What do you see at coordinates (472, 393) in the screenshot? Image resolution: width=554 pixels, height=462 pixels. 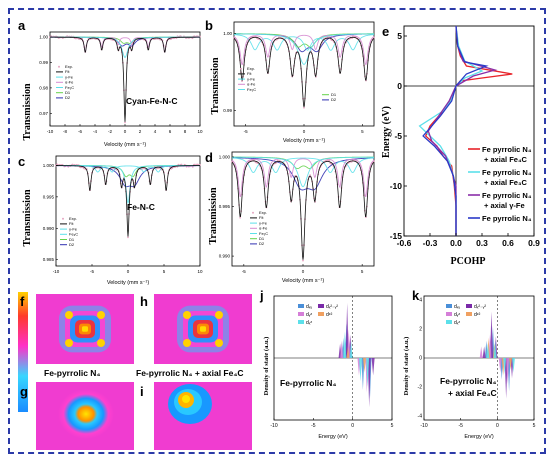 I see `panel-k-label-line2: + axial Fe₄C` at bounding box center [472, 393].